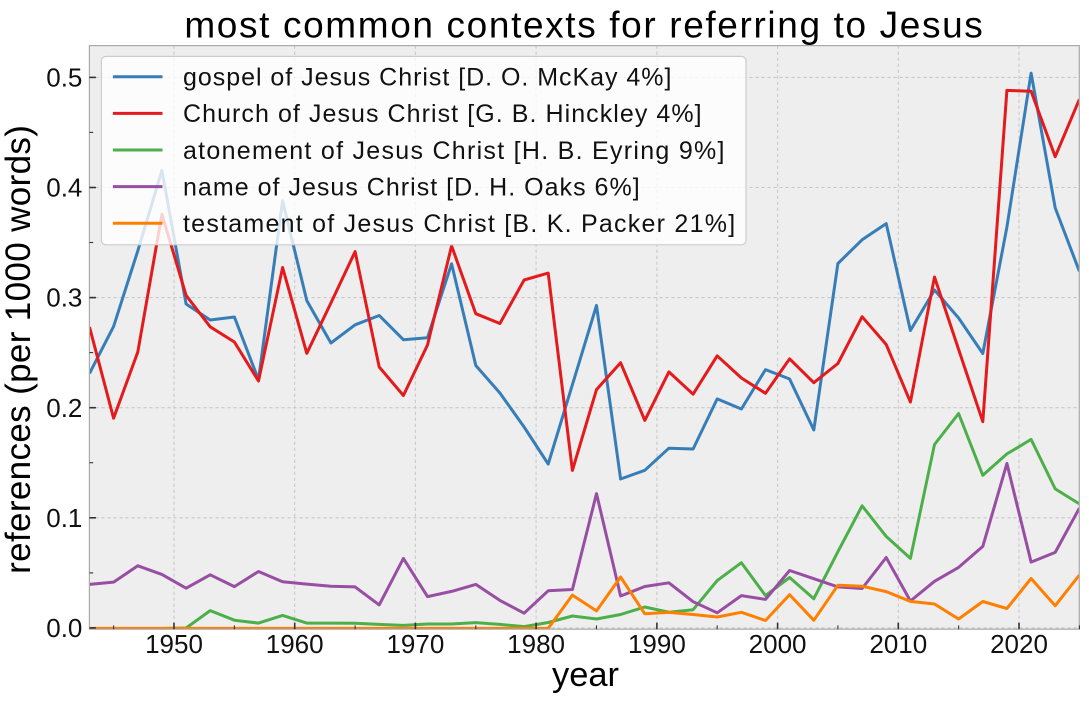 The height and width of the screenshot is (702, 1089). What do you see at coordinates (657, 644) in the screenshot?
I see `svg-text: 1990` at bounding box center [657, 644].